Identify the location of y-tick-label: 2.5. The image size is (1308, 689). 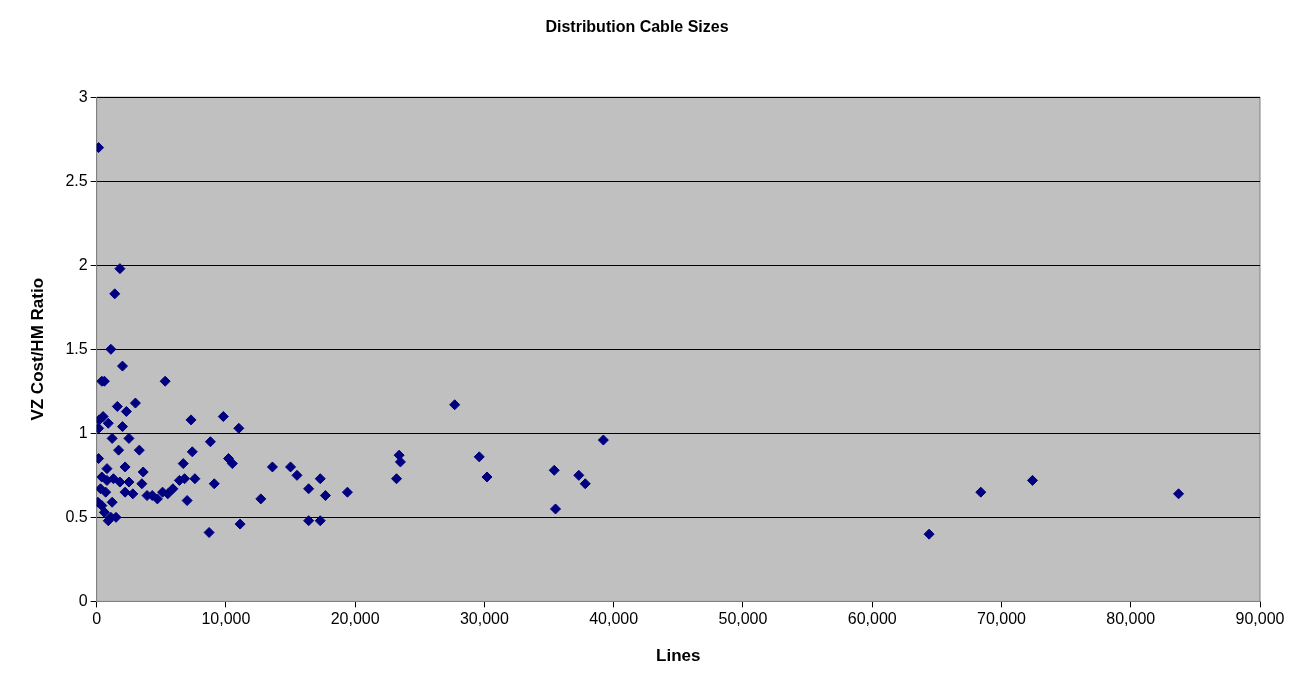
(76, 180).